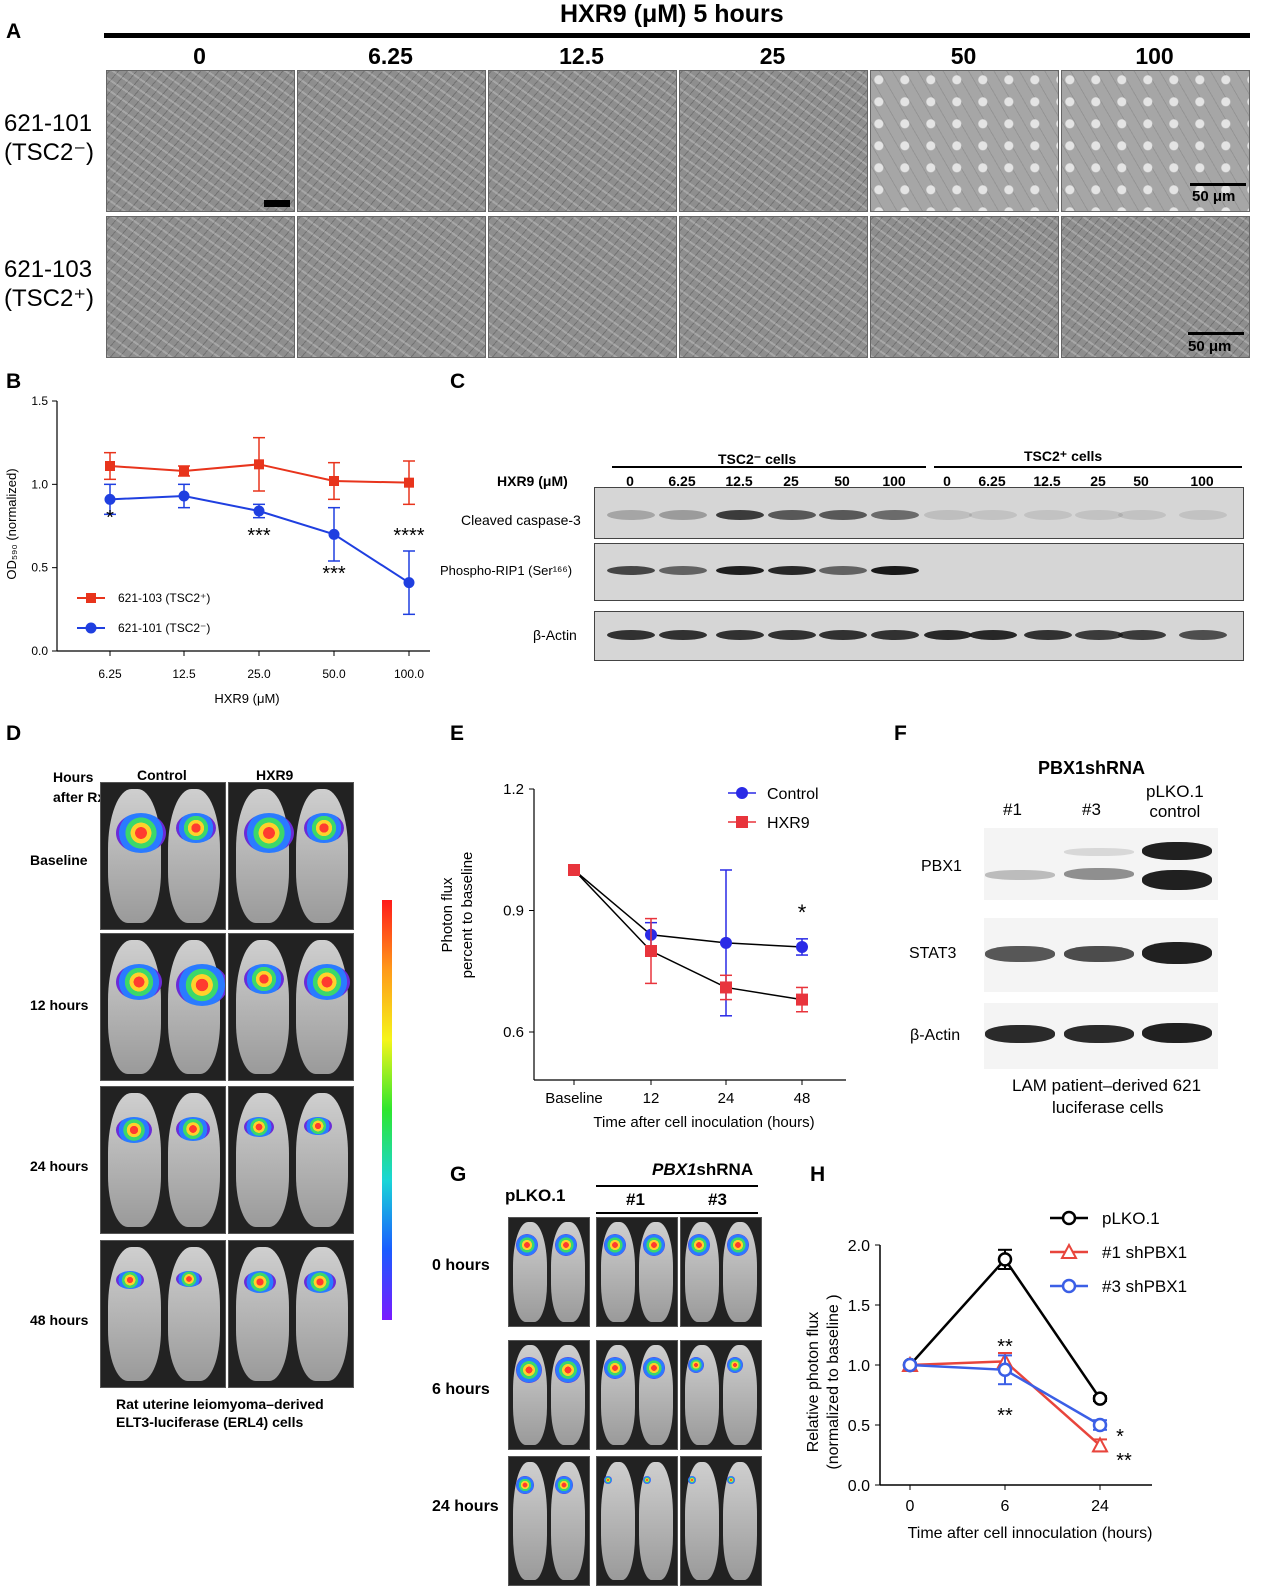 The height and width of the screenshot is (1590, 1269). What do you see at coordinates (1005, 1506) in the screenshot?
I see `x-tick-label: 6` at bounding box center [1005, 1506].